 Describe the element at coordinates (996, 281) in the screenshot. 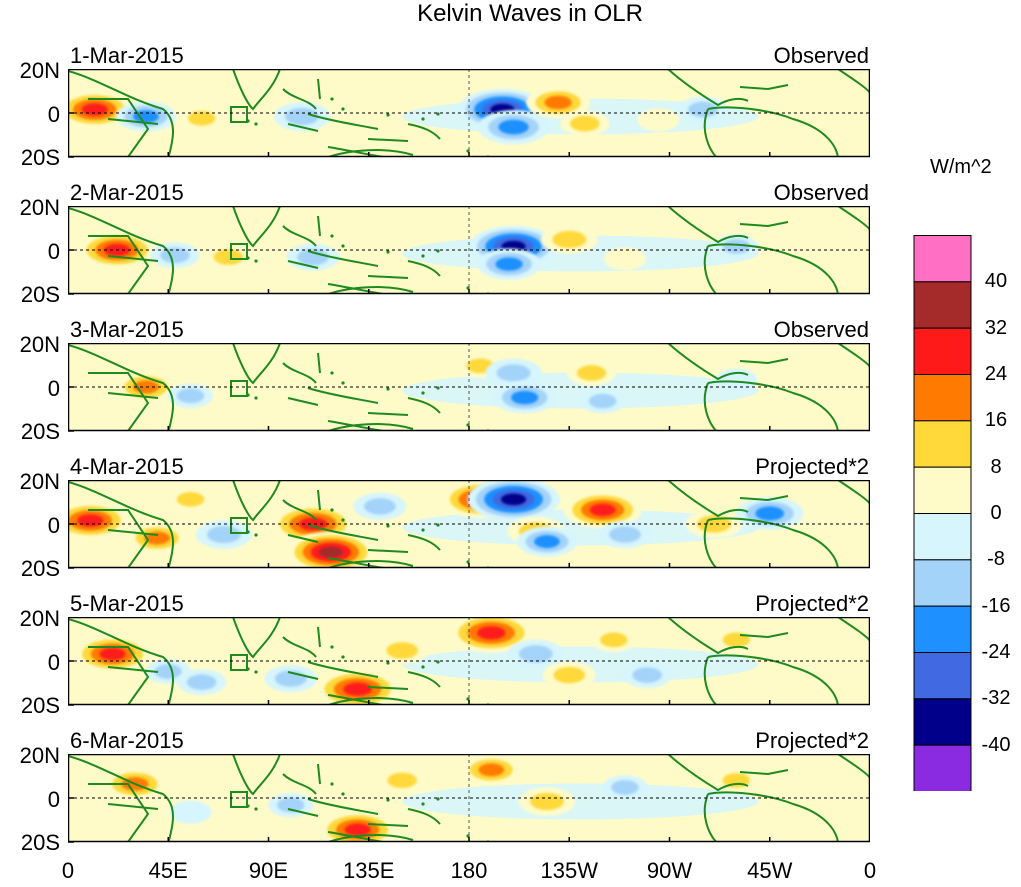

I see `colorbar-level-label: 40` at that location.